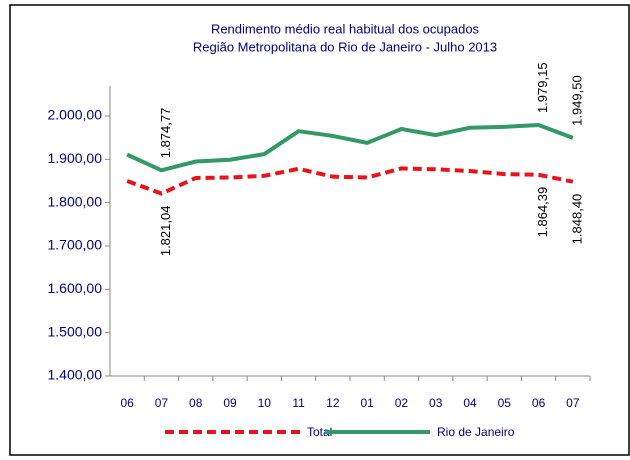 The width and height of the screenshot is (630, 460). What do you see at coordinates (165, 133) in the screenshot?
I see `data-label: 1.874,77` at bounding box center [165, 133].